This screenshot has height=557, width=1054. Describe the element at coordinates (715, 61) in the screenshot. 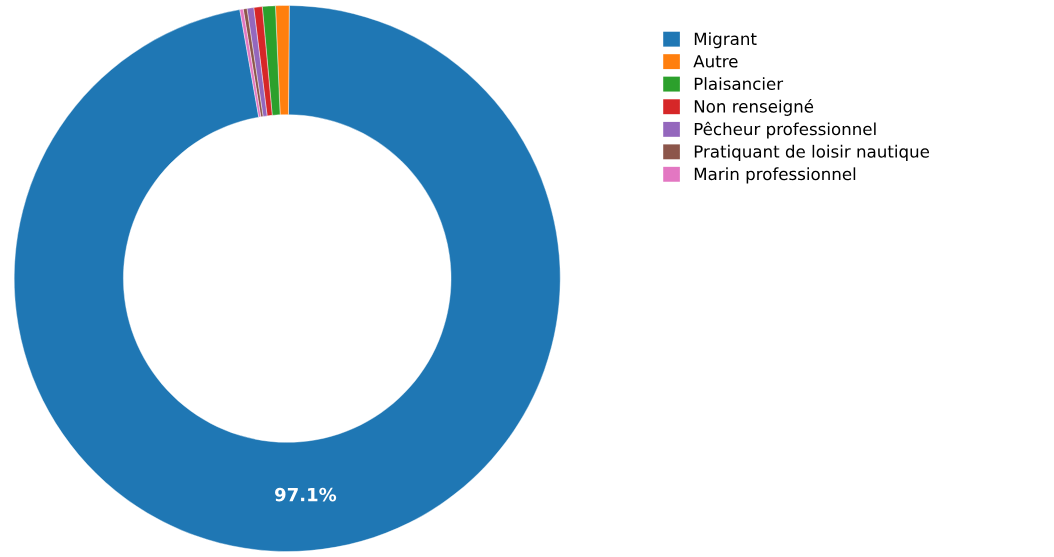

I see `legend-label: Autre` at that location.